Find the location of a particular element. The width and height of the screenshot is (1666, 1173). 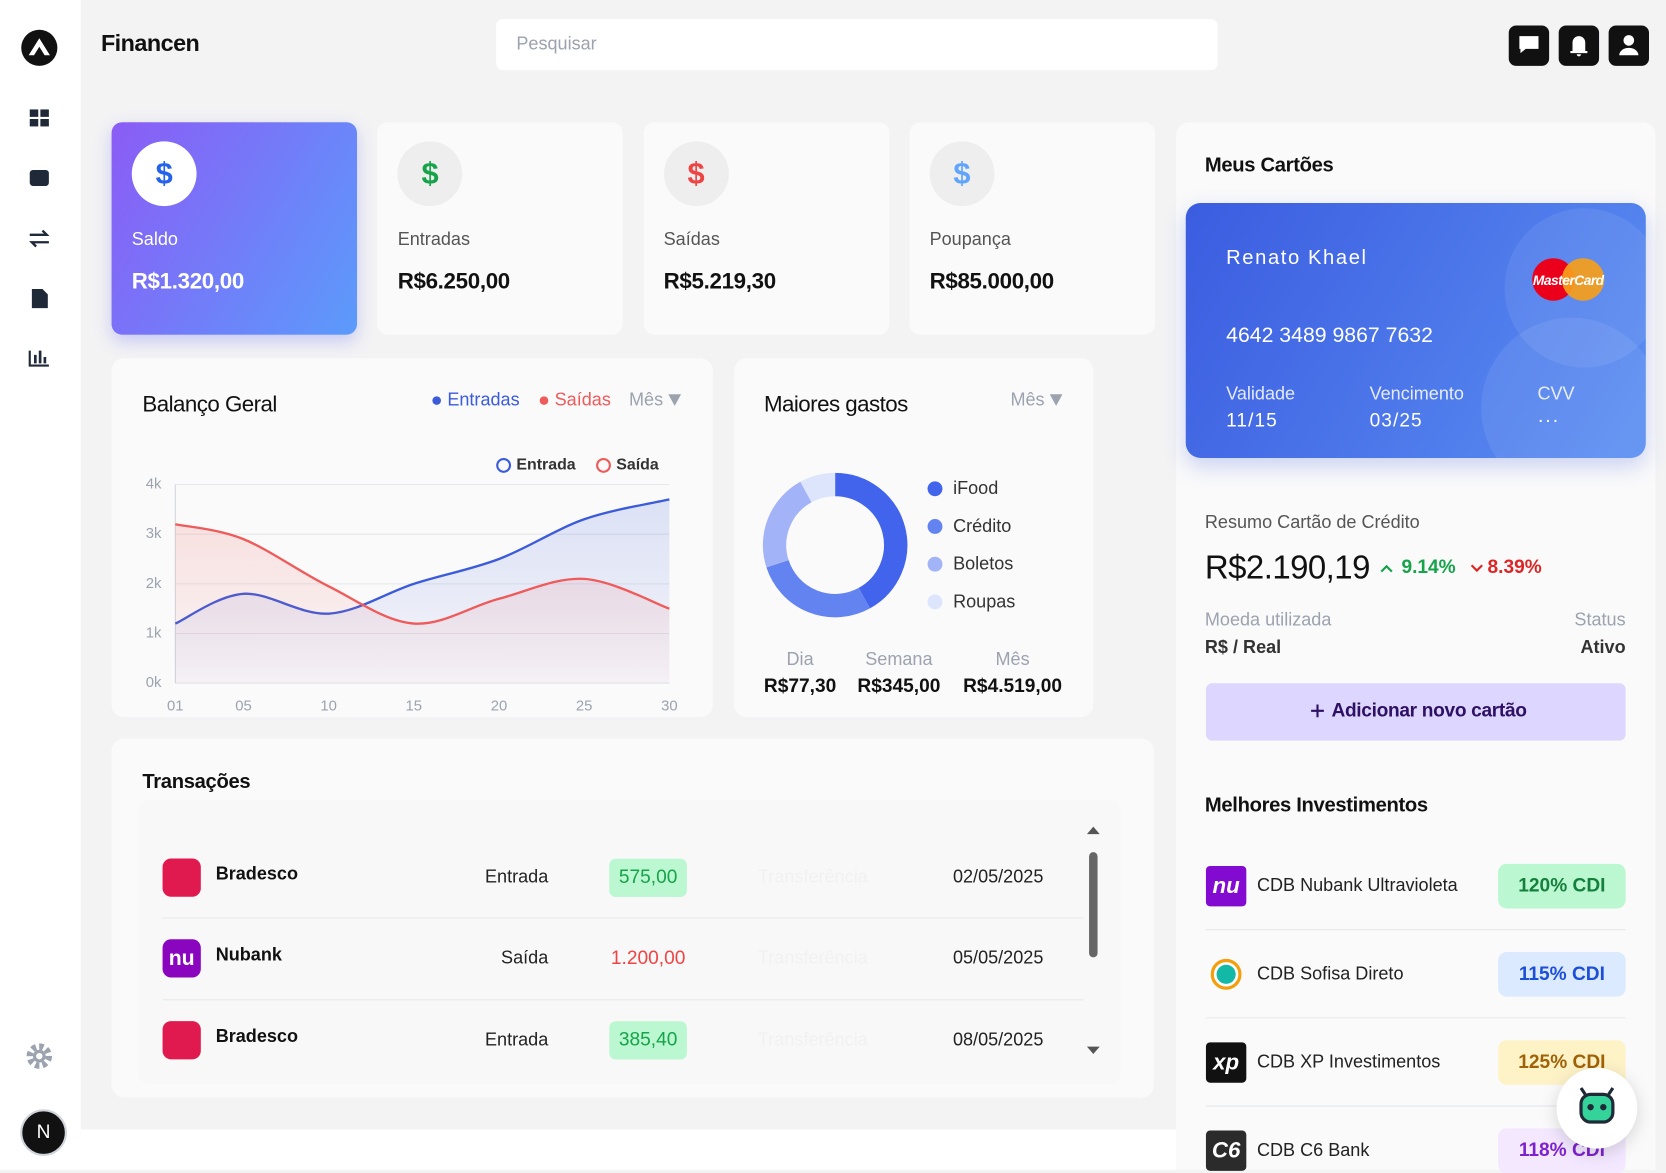

nav-documents is located at coordinates (39, 299).